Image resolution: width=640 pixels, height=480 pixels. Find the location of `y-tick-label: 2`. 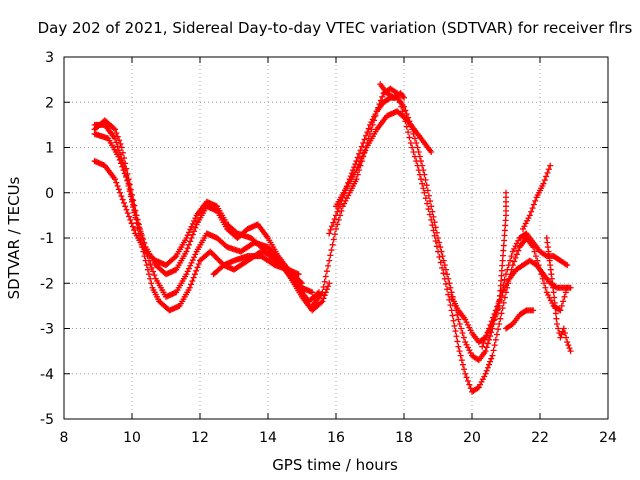

y-tick-label: 2 is located at coordinates (49, 103).